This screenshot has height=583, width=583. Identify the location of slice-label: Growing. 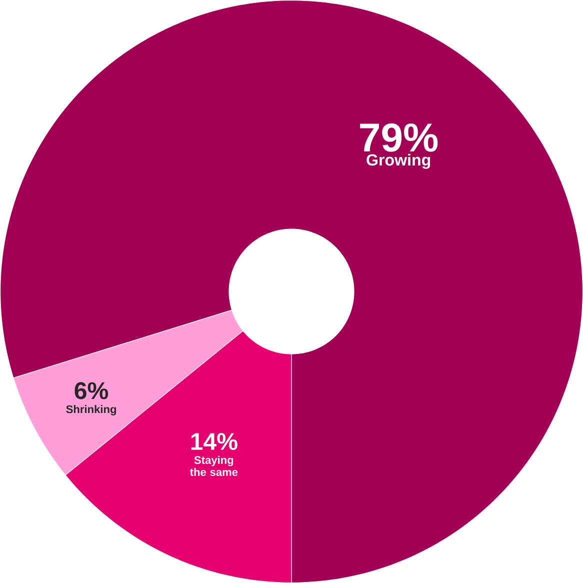
(398, 161).